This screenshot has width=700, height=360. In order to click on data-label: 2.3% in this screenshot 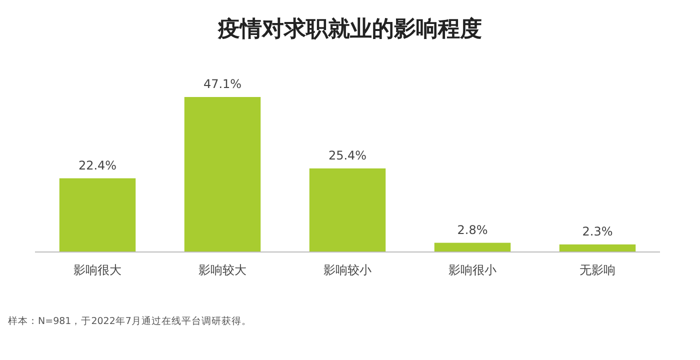, I will do `click(597, 231)`.